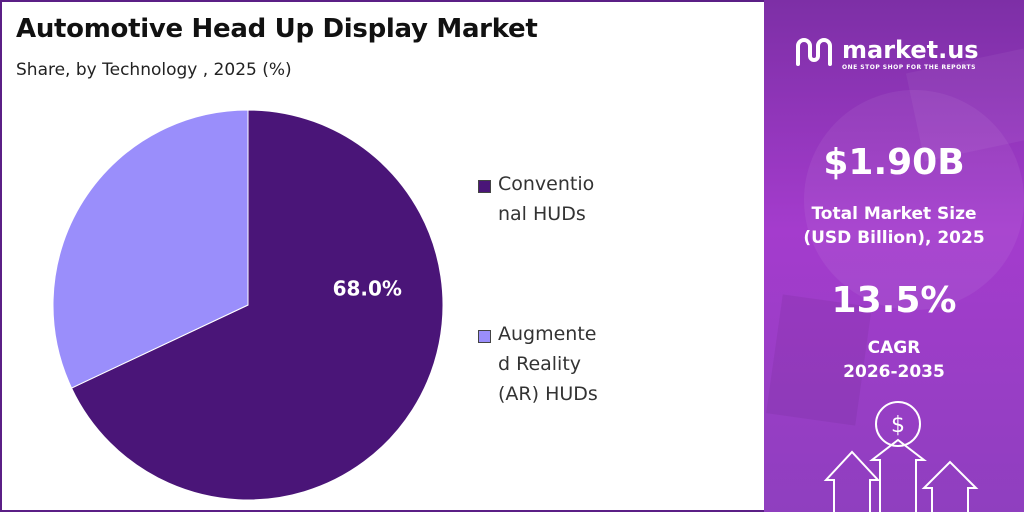  I want to click on legend-swatch-conventional, so click(484, 186).